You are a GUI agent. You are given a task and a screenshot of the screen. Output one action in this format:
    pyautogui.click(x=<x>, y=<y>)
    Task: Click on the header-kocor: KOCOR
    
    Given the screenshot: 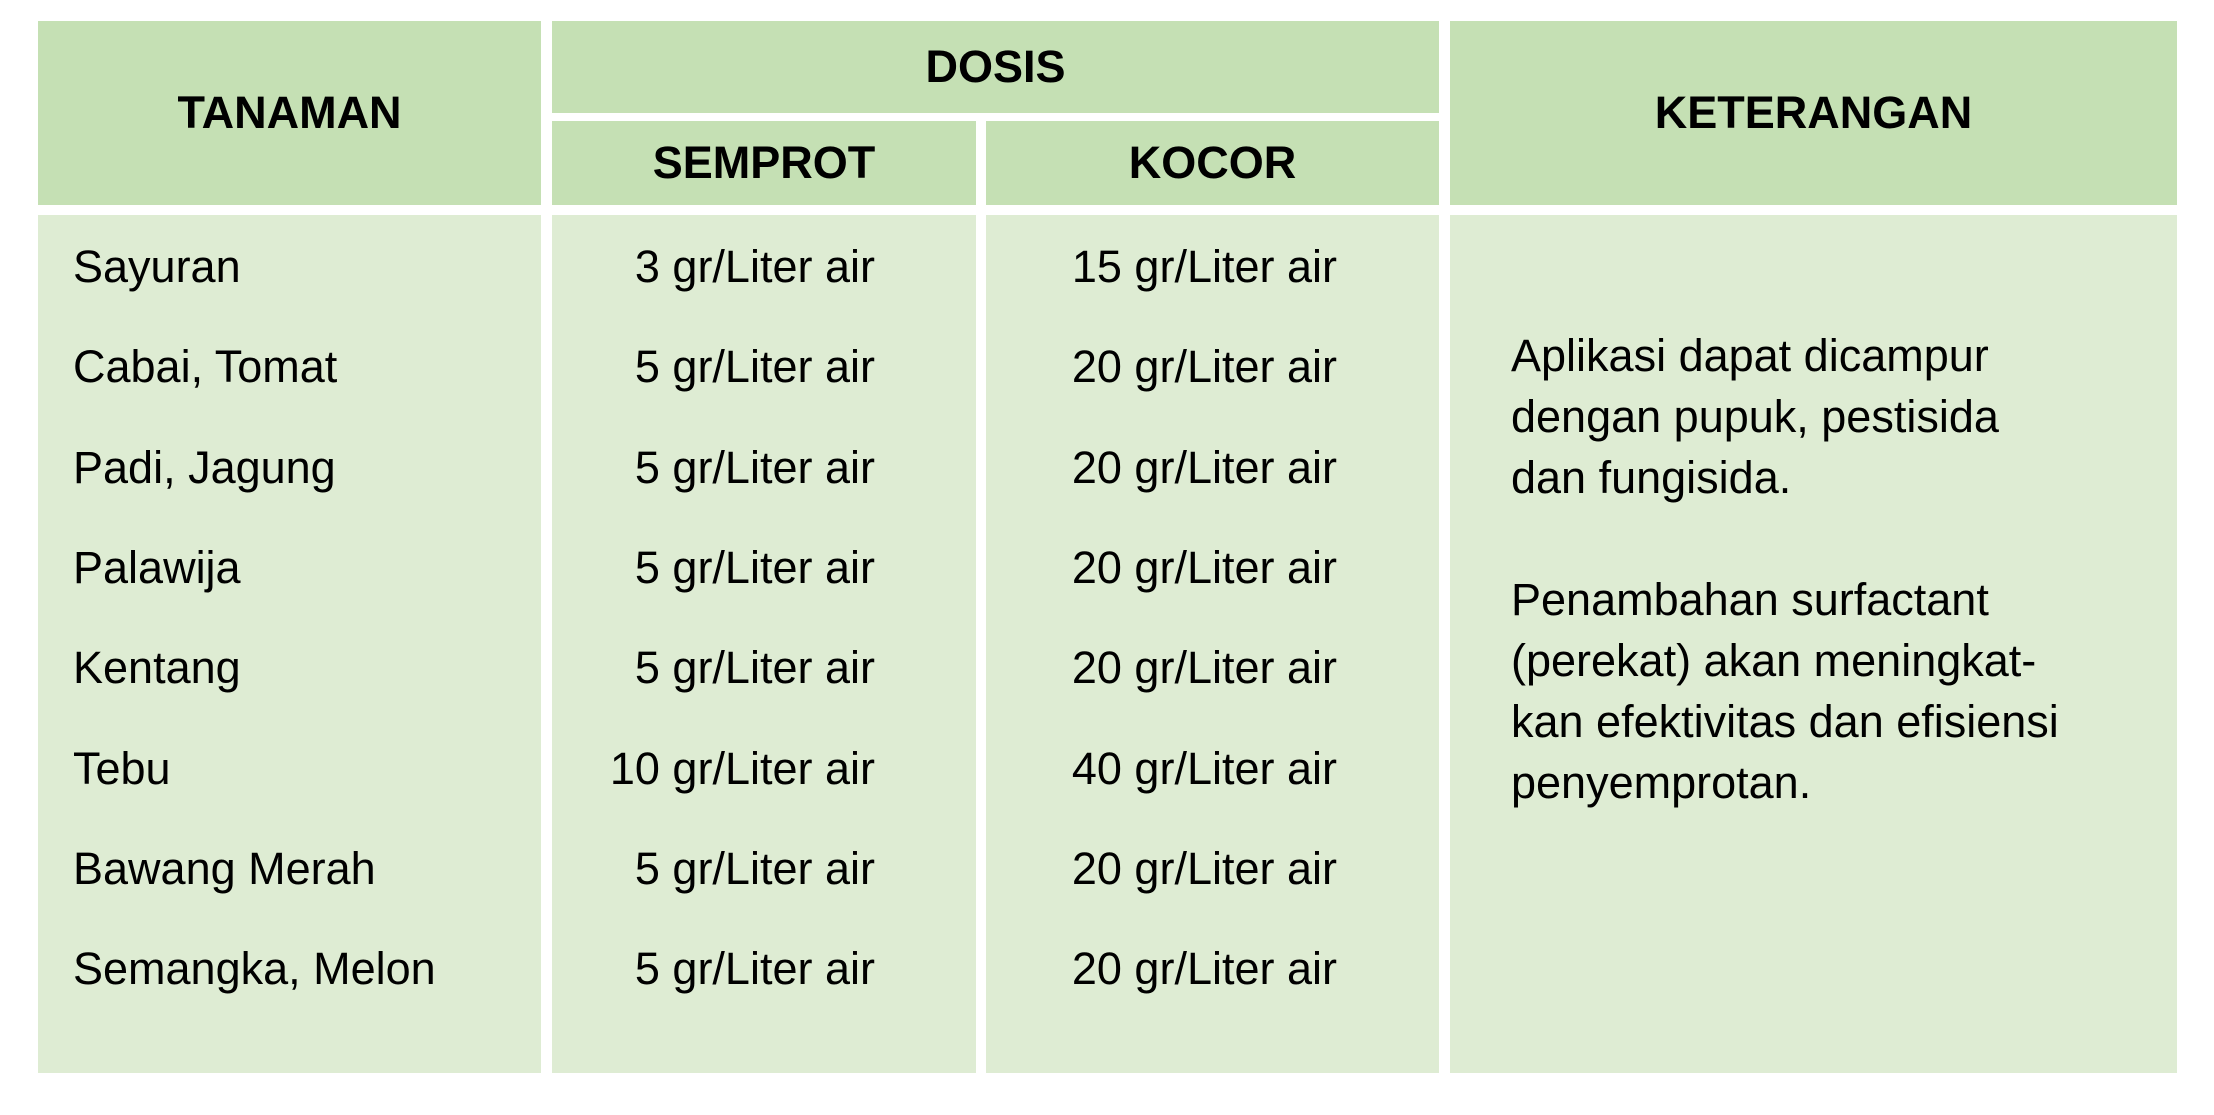 What is the action you would take?
    pyautogui.click(x=1212, y=163)
    